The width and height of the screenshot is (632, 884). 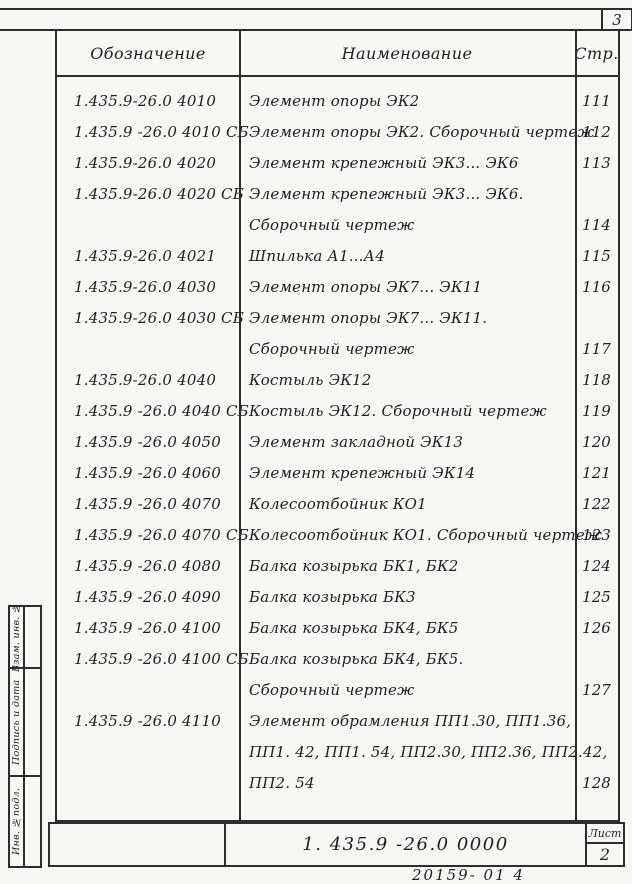 What do you see at coordinates (596, 349) in the screenshot?
I see `page-cell: 117` at bounding box center [596, 349].